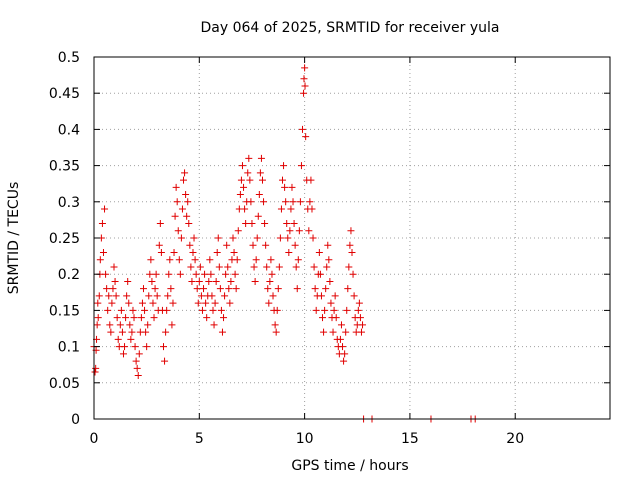 The image size is (640, 480). Describe the element at coordinates (94, 439) in the screenshot. I see `x-tick-label: 0` at that location.